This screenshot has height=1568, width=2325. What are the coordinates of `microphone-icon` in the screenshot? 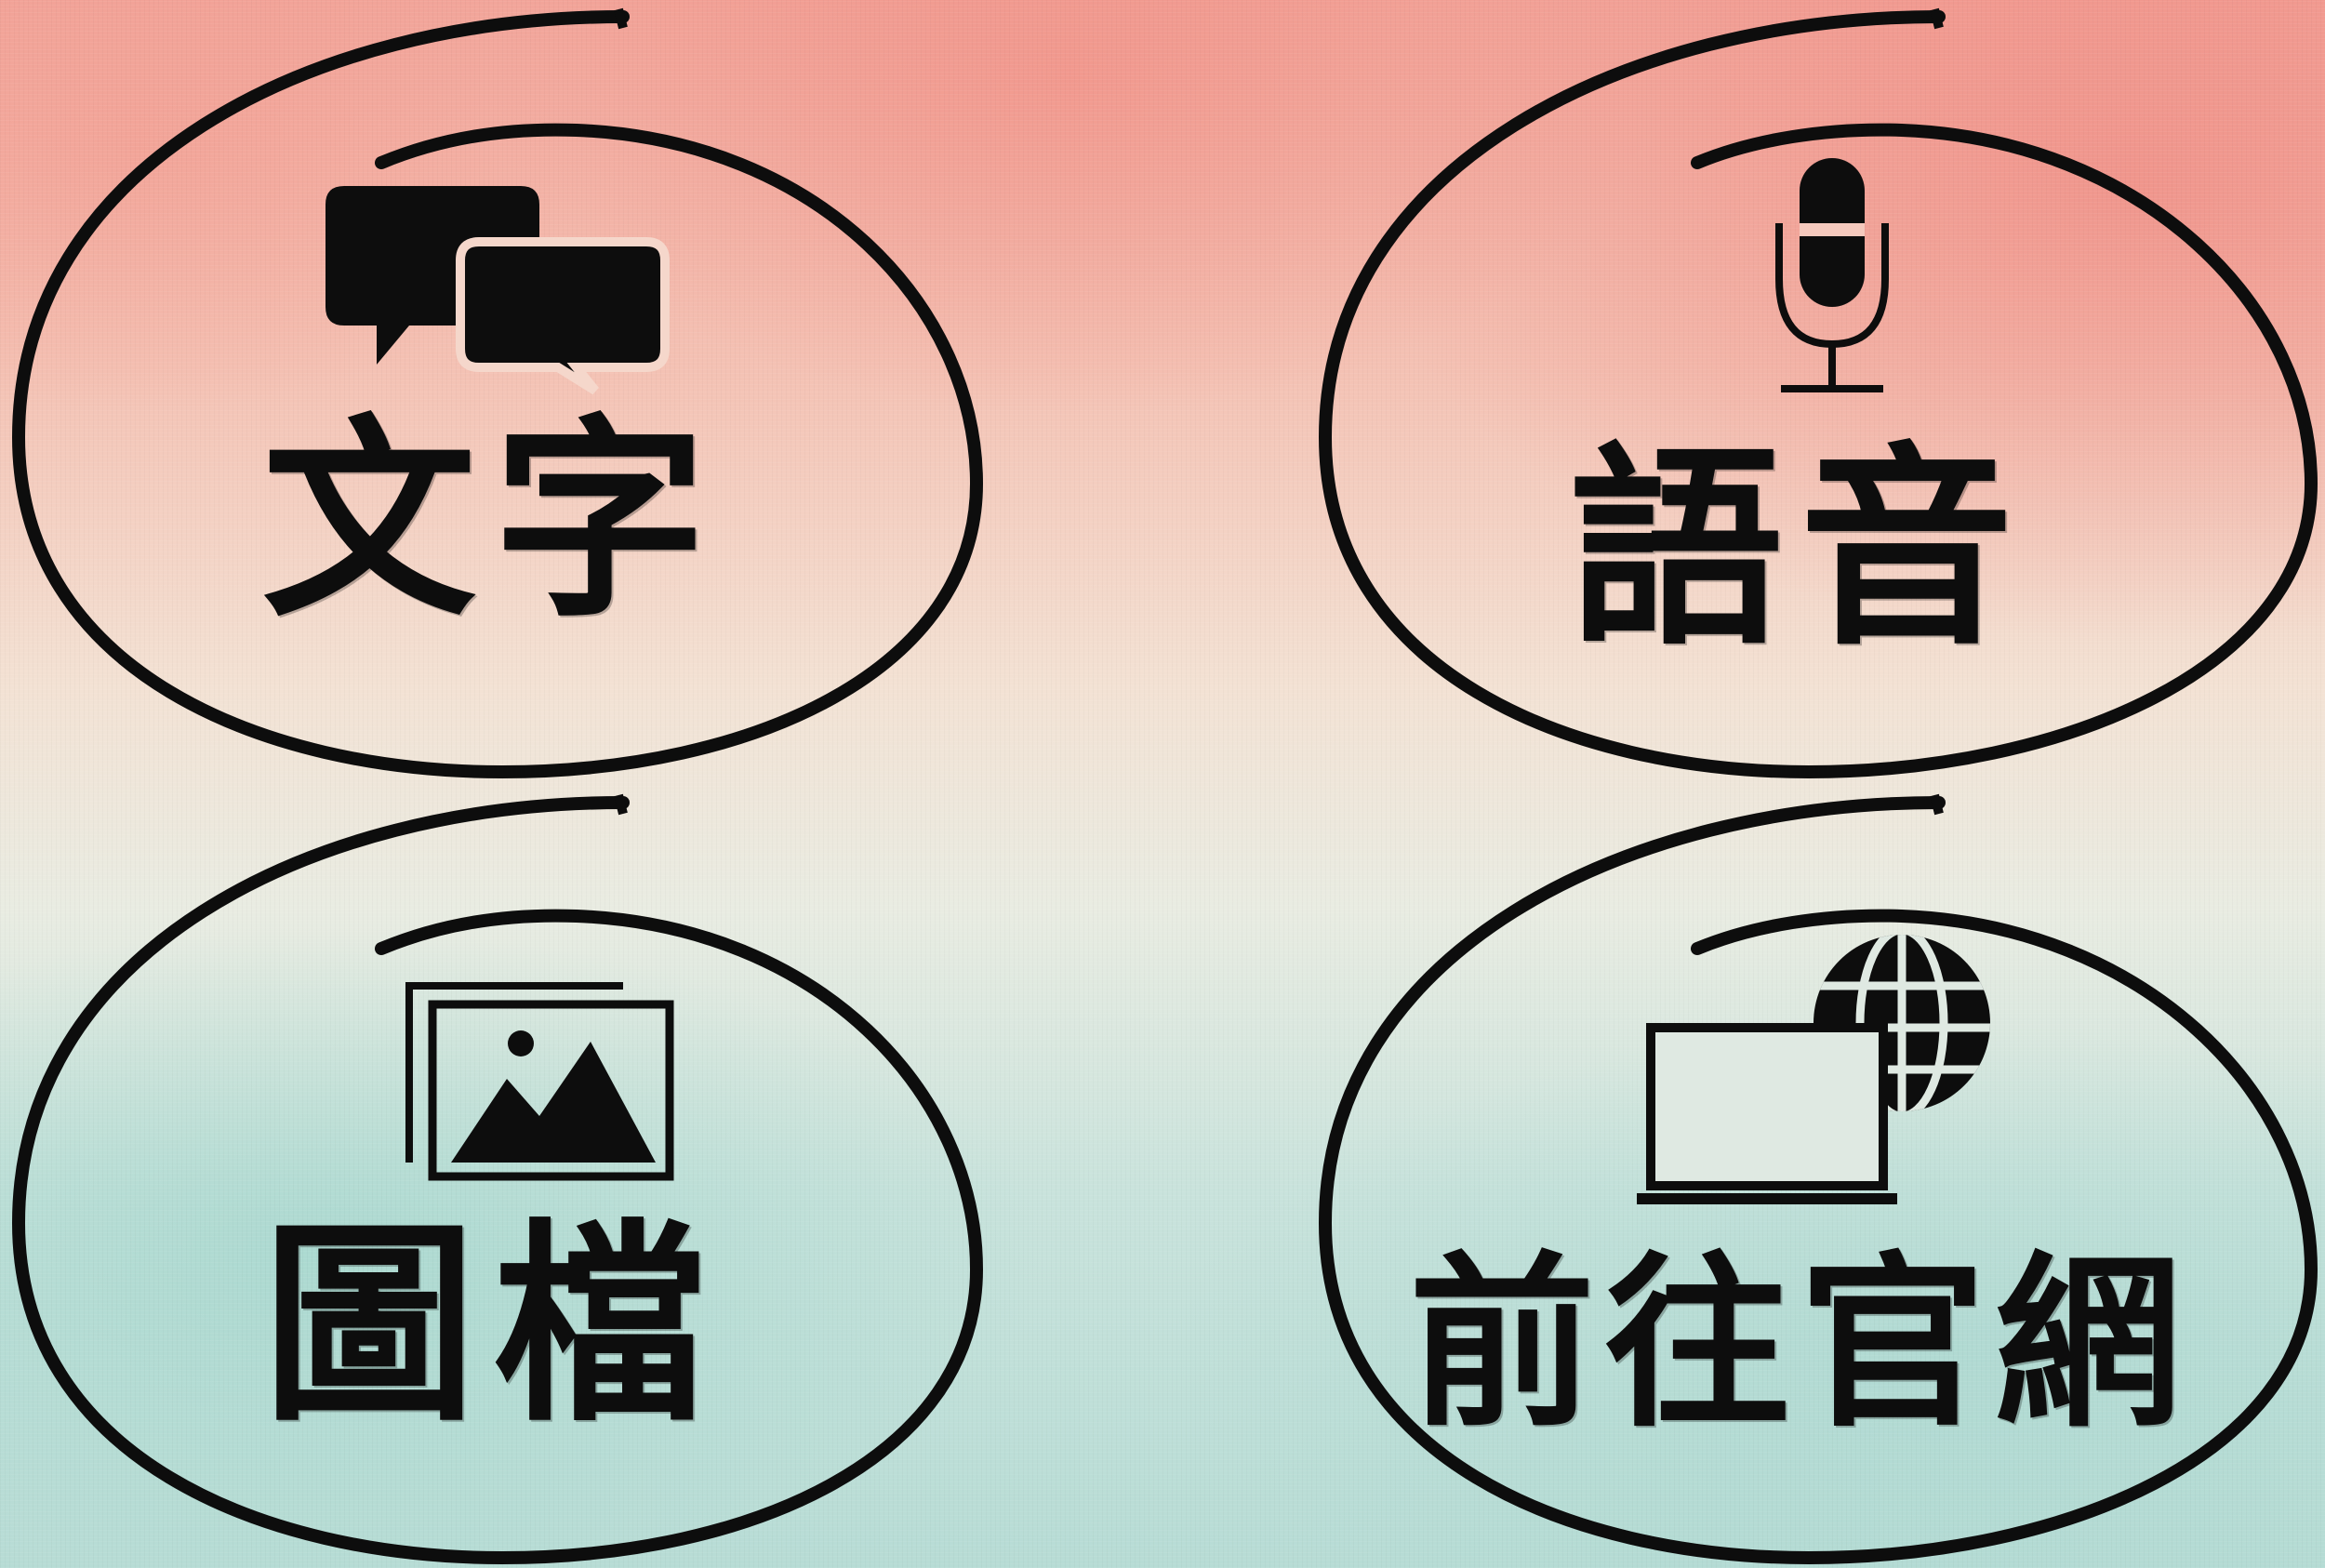 It's located at (1832, 275).